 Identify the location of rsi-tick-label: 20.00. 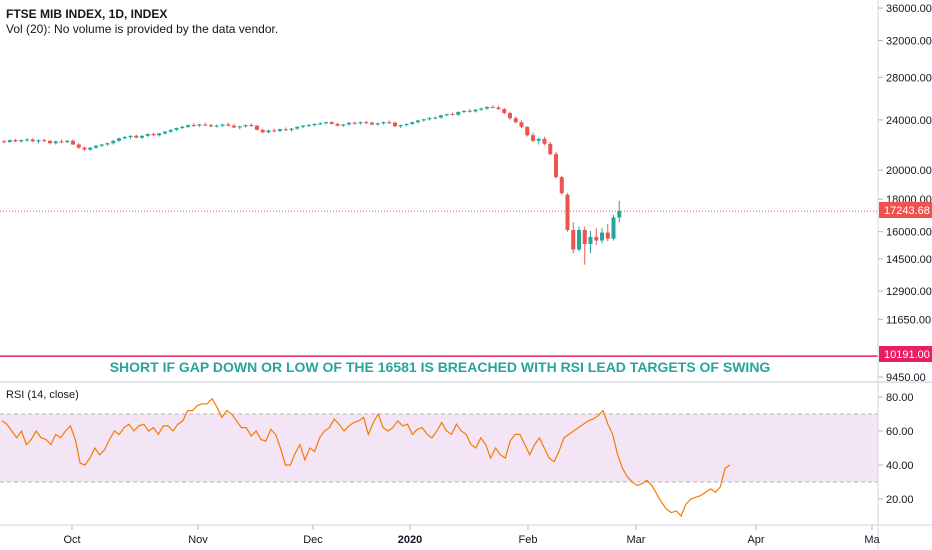
(900, 500).